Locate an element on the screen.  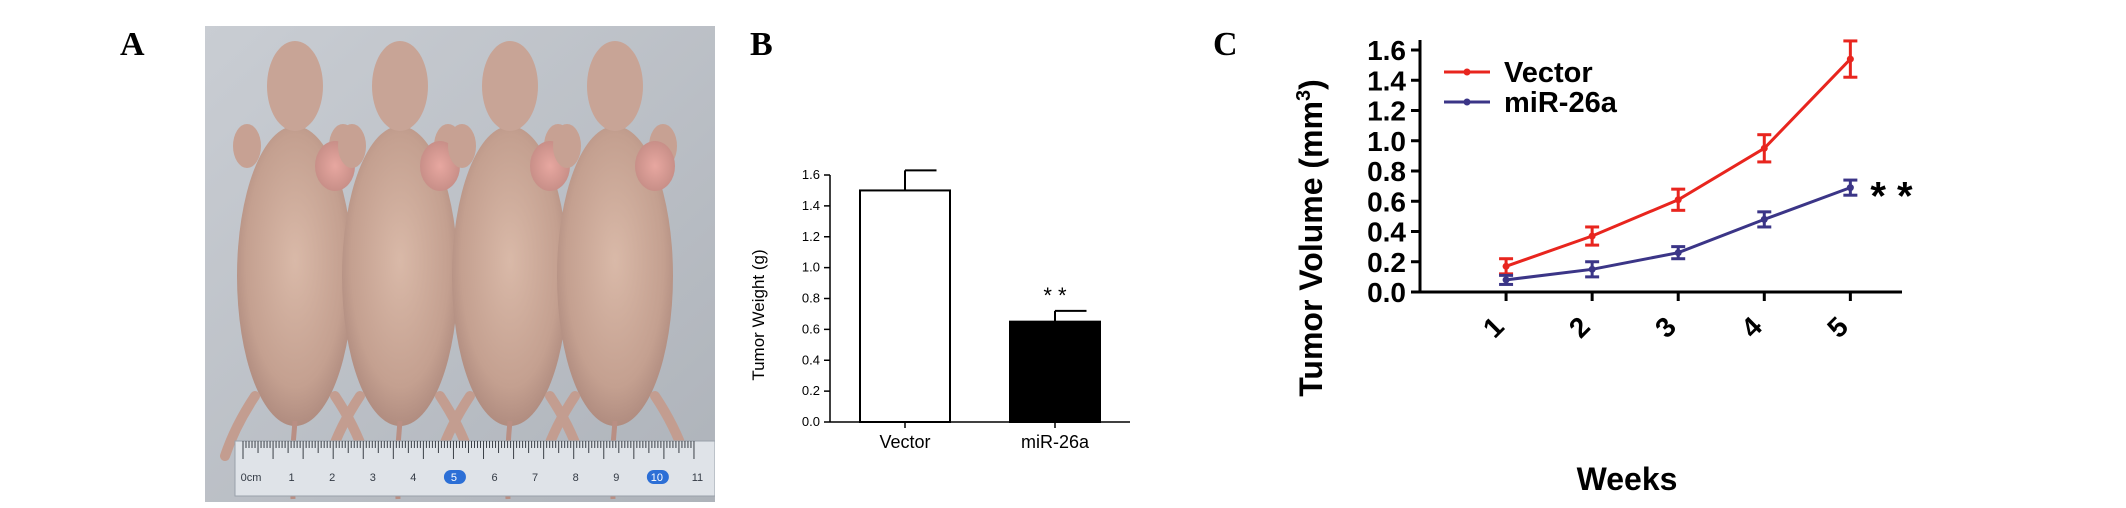
weight-x-tick-label: Vector is located at coordinates (904, 441).